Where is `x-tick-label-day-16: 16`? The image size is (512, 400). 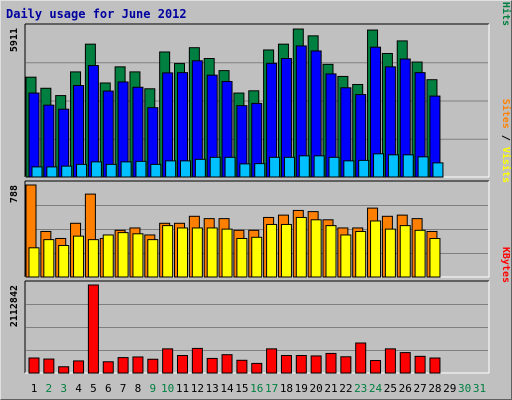 x-tick-label-day-16: 16 is located at coordinates (256, 388).